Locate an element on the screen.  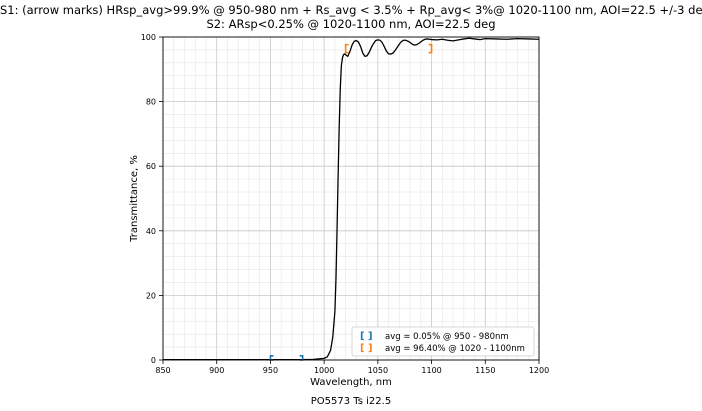
x-tick-label: 1050 is located at coordinates (378, 370).